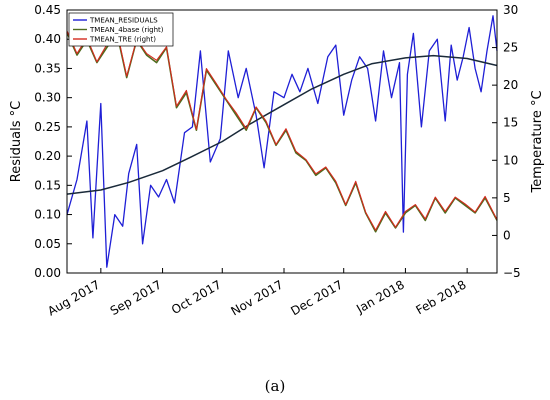 Image resolution: width=550 pixels, height=400 pixels. Describe the element at coordinates (47, 39) in the screenshot. I see `left-axis-tick-label: 0.40` at that location.